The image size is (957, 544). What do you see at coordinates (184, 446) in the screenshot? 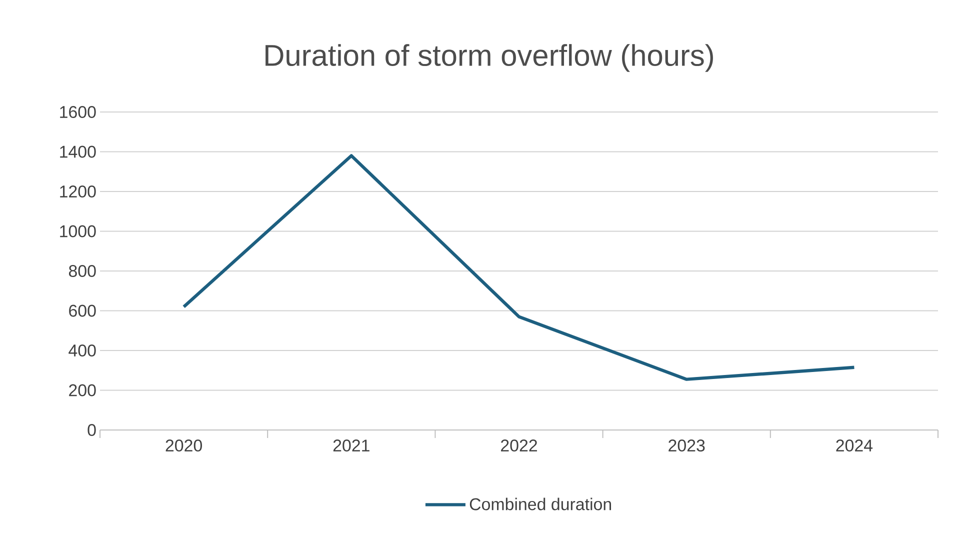
I see `x-tick-label: 2020` at bounding box center [184, 446].